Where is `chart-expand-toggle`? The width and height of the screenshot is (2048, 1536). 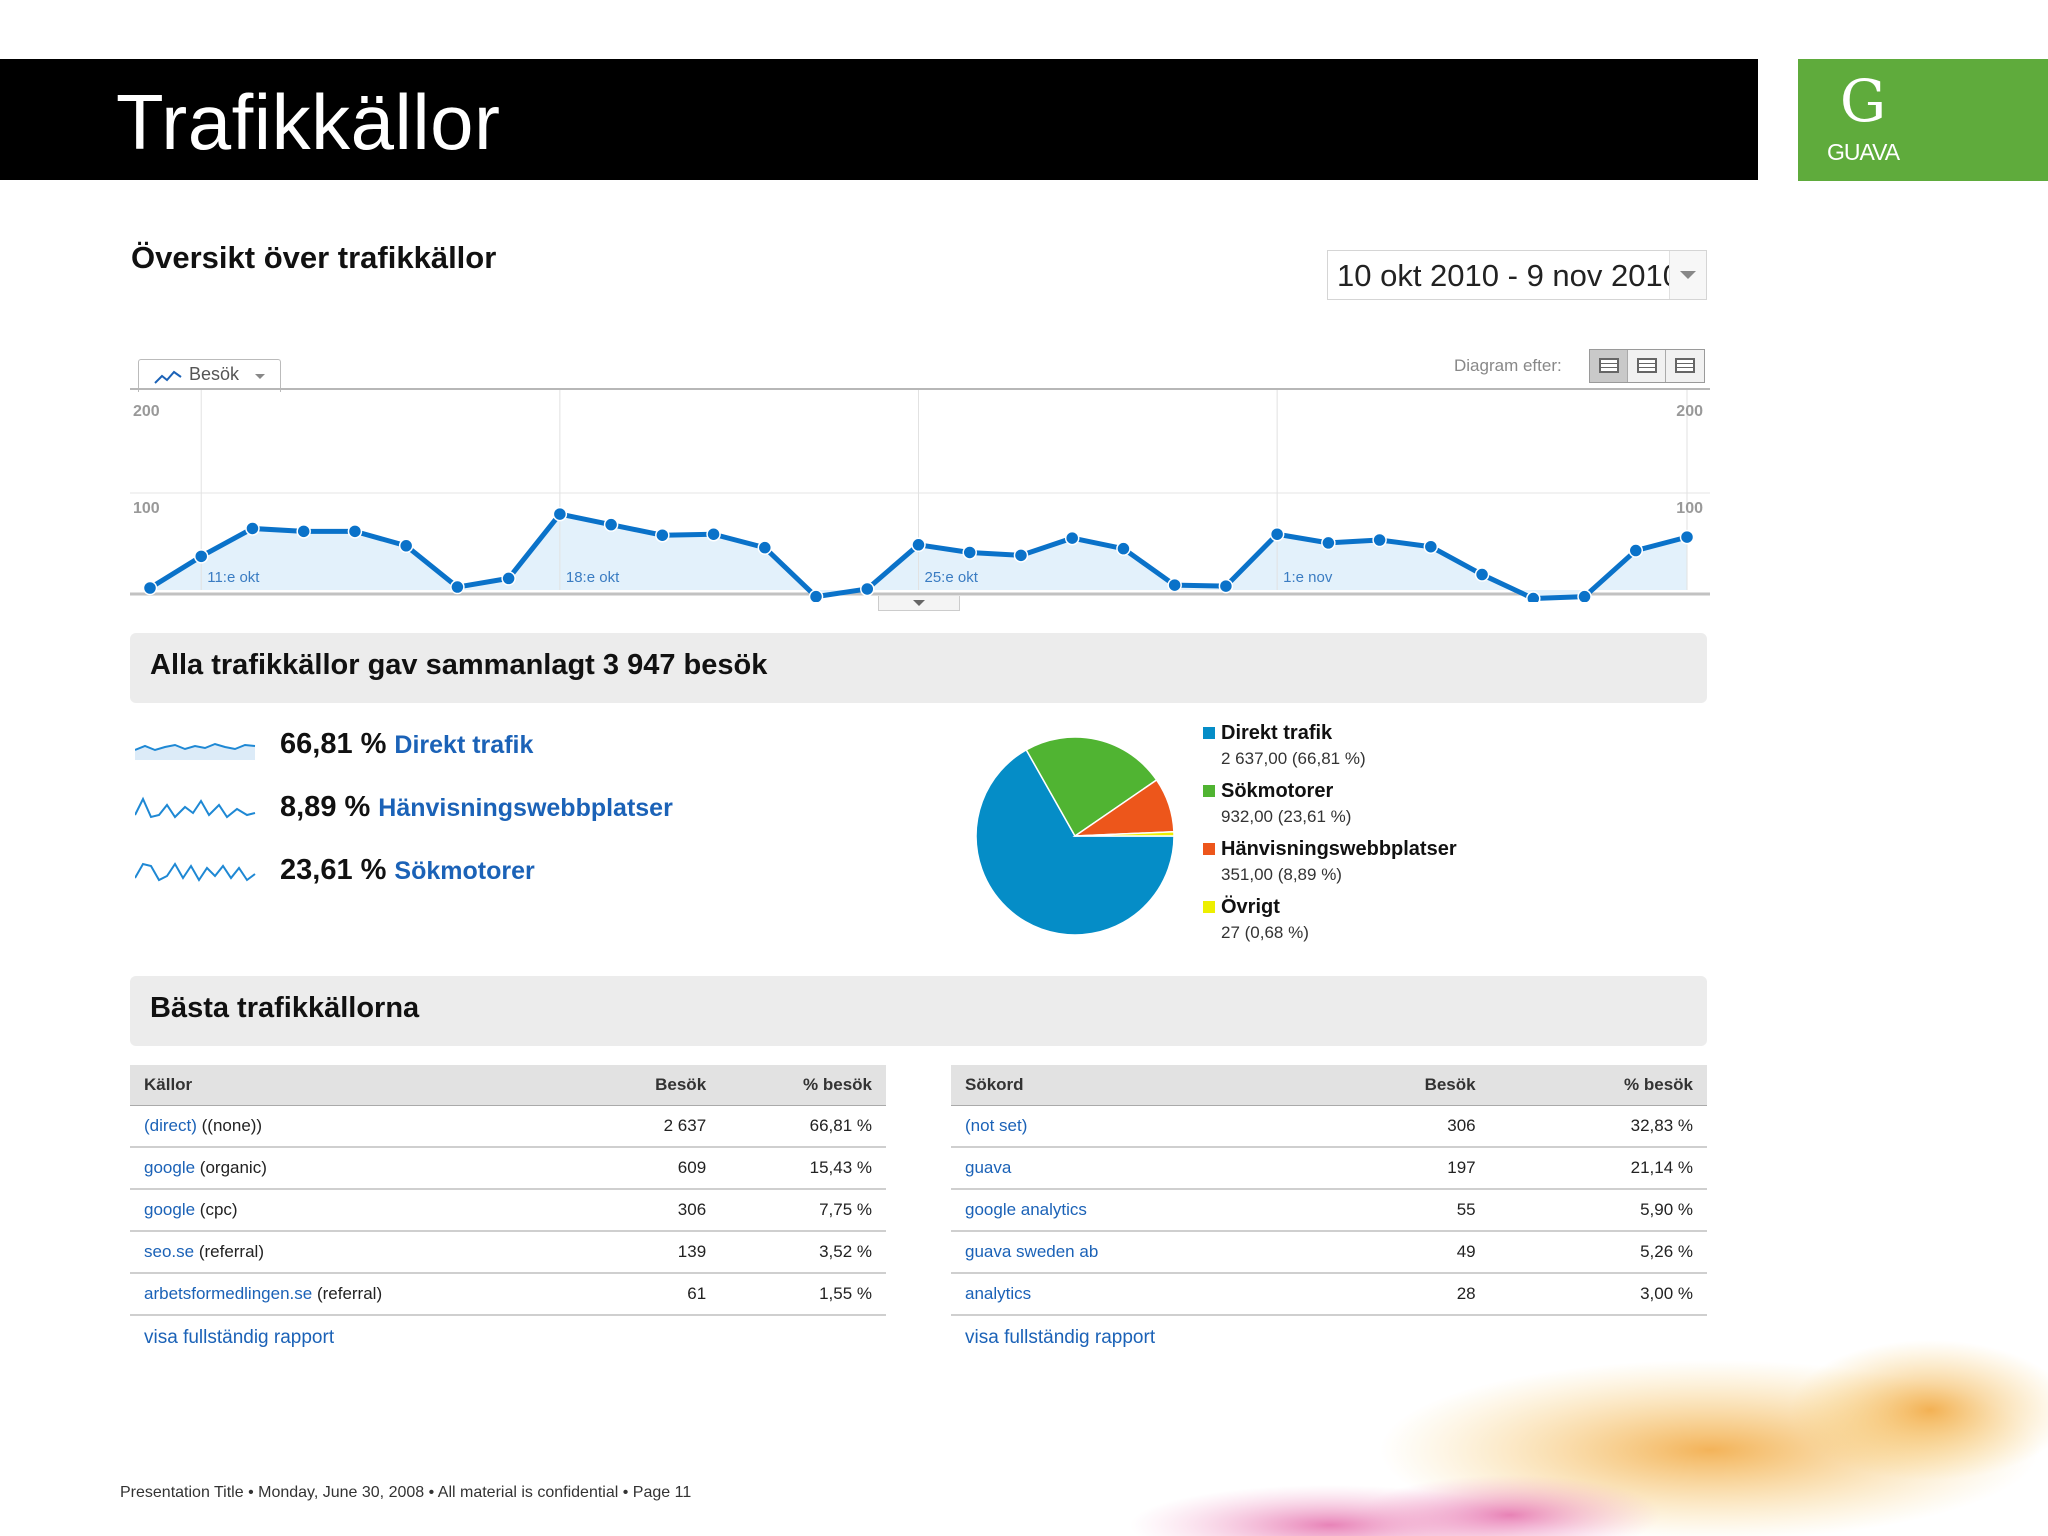 chart-expand-toggle is located at coordinates (919, 603).